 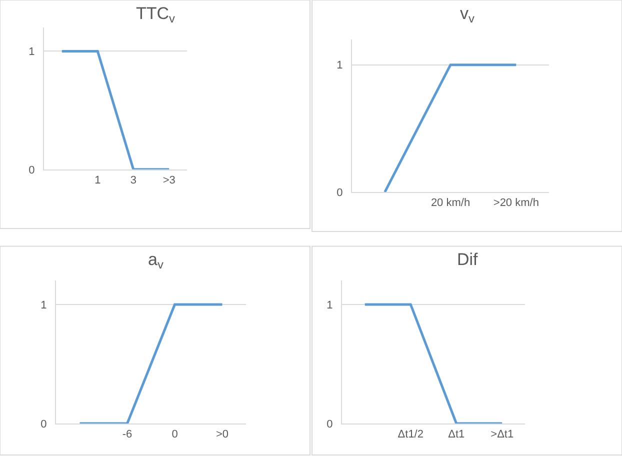 What do you see at coordinates (450, 203) in the screenshot?
I see `x-tick-label: 20 km/h` at bounding box center [450, 203].